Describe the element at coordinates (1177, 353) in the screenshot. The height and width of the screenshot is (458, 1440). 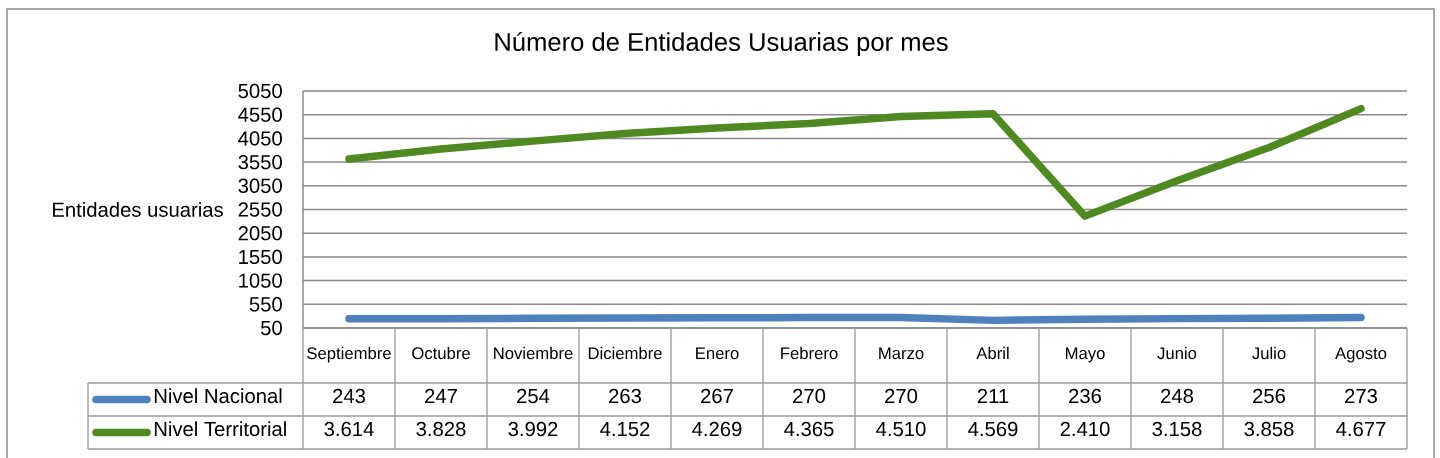
I see `x-tick-label: Junio` at that location.